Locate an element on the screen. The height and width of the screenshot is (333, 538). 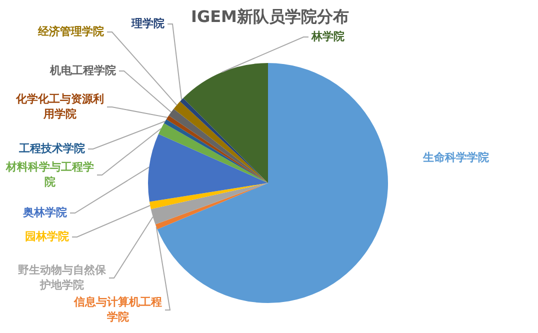
chart-title: IGEM新队员学院分布 is located at coordinates (270, 16).